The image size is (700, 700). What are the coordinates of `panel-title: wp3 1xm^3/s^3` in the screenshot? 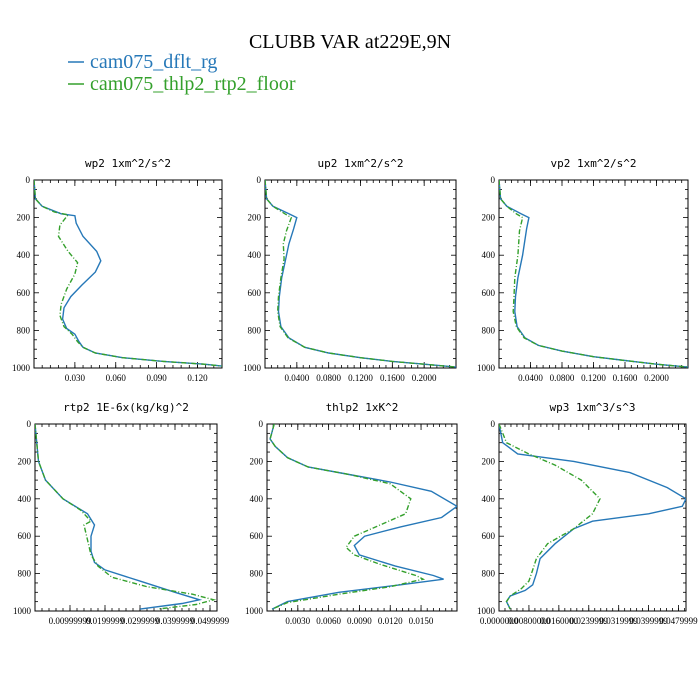 It's located at (592, 407).